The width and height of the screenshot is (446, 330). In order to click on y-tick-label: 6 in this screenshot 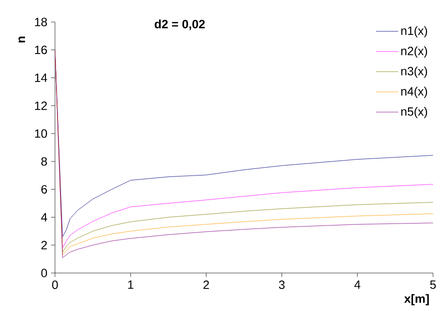, I will do `click(44, 189)`.